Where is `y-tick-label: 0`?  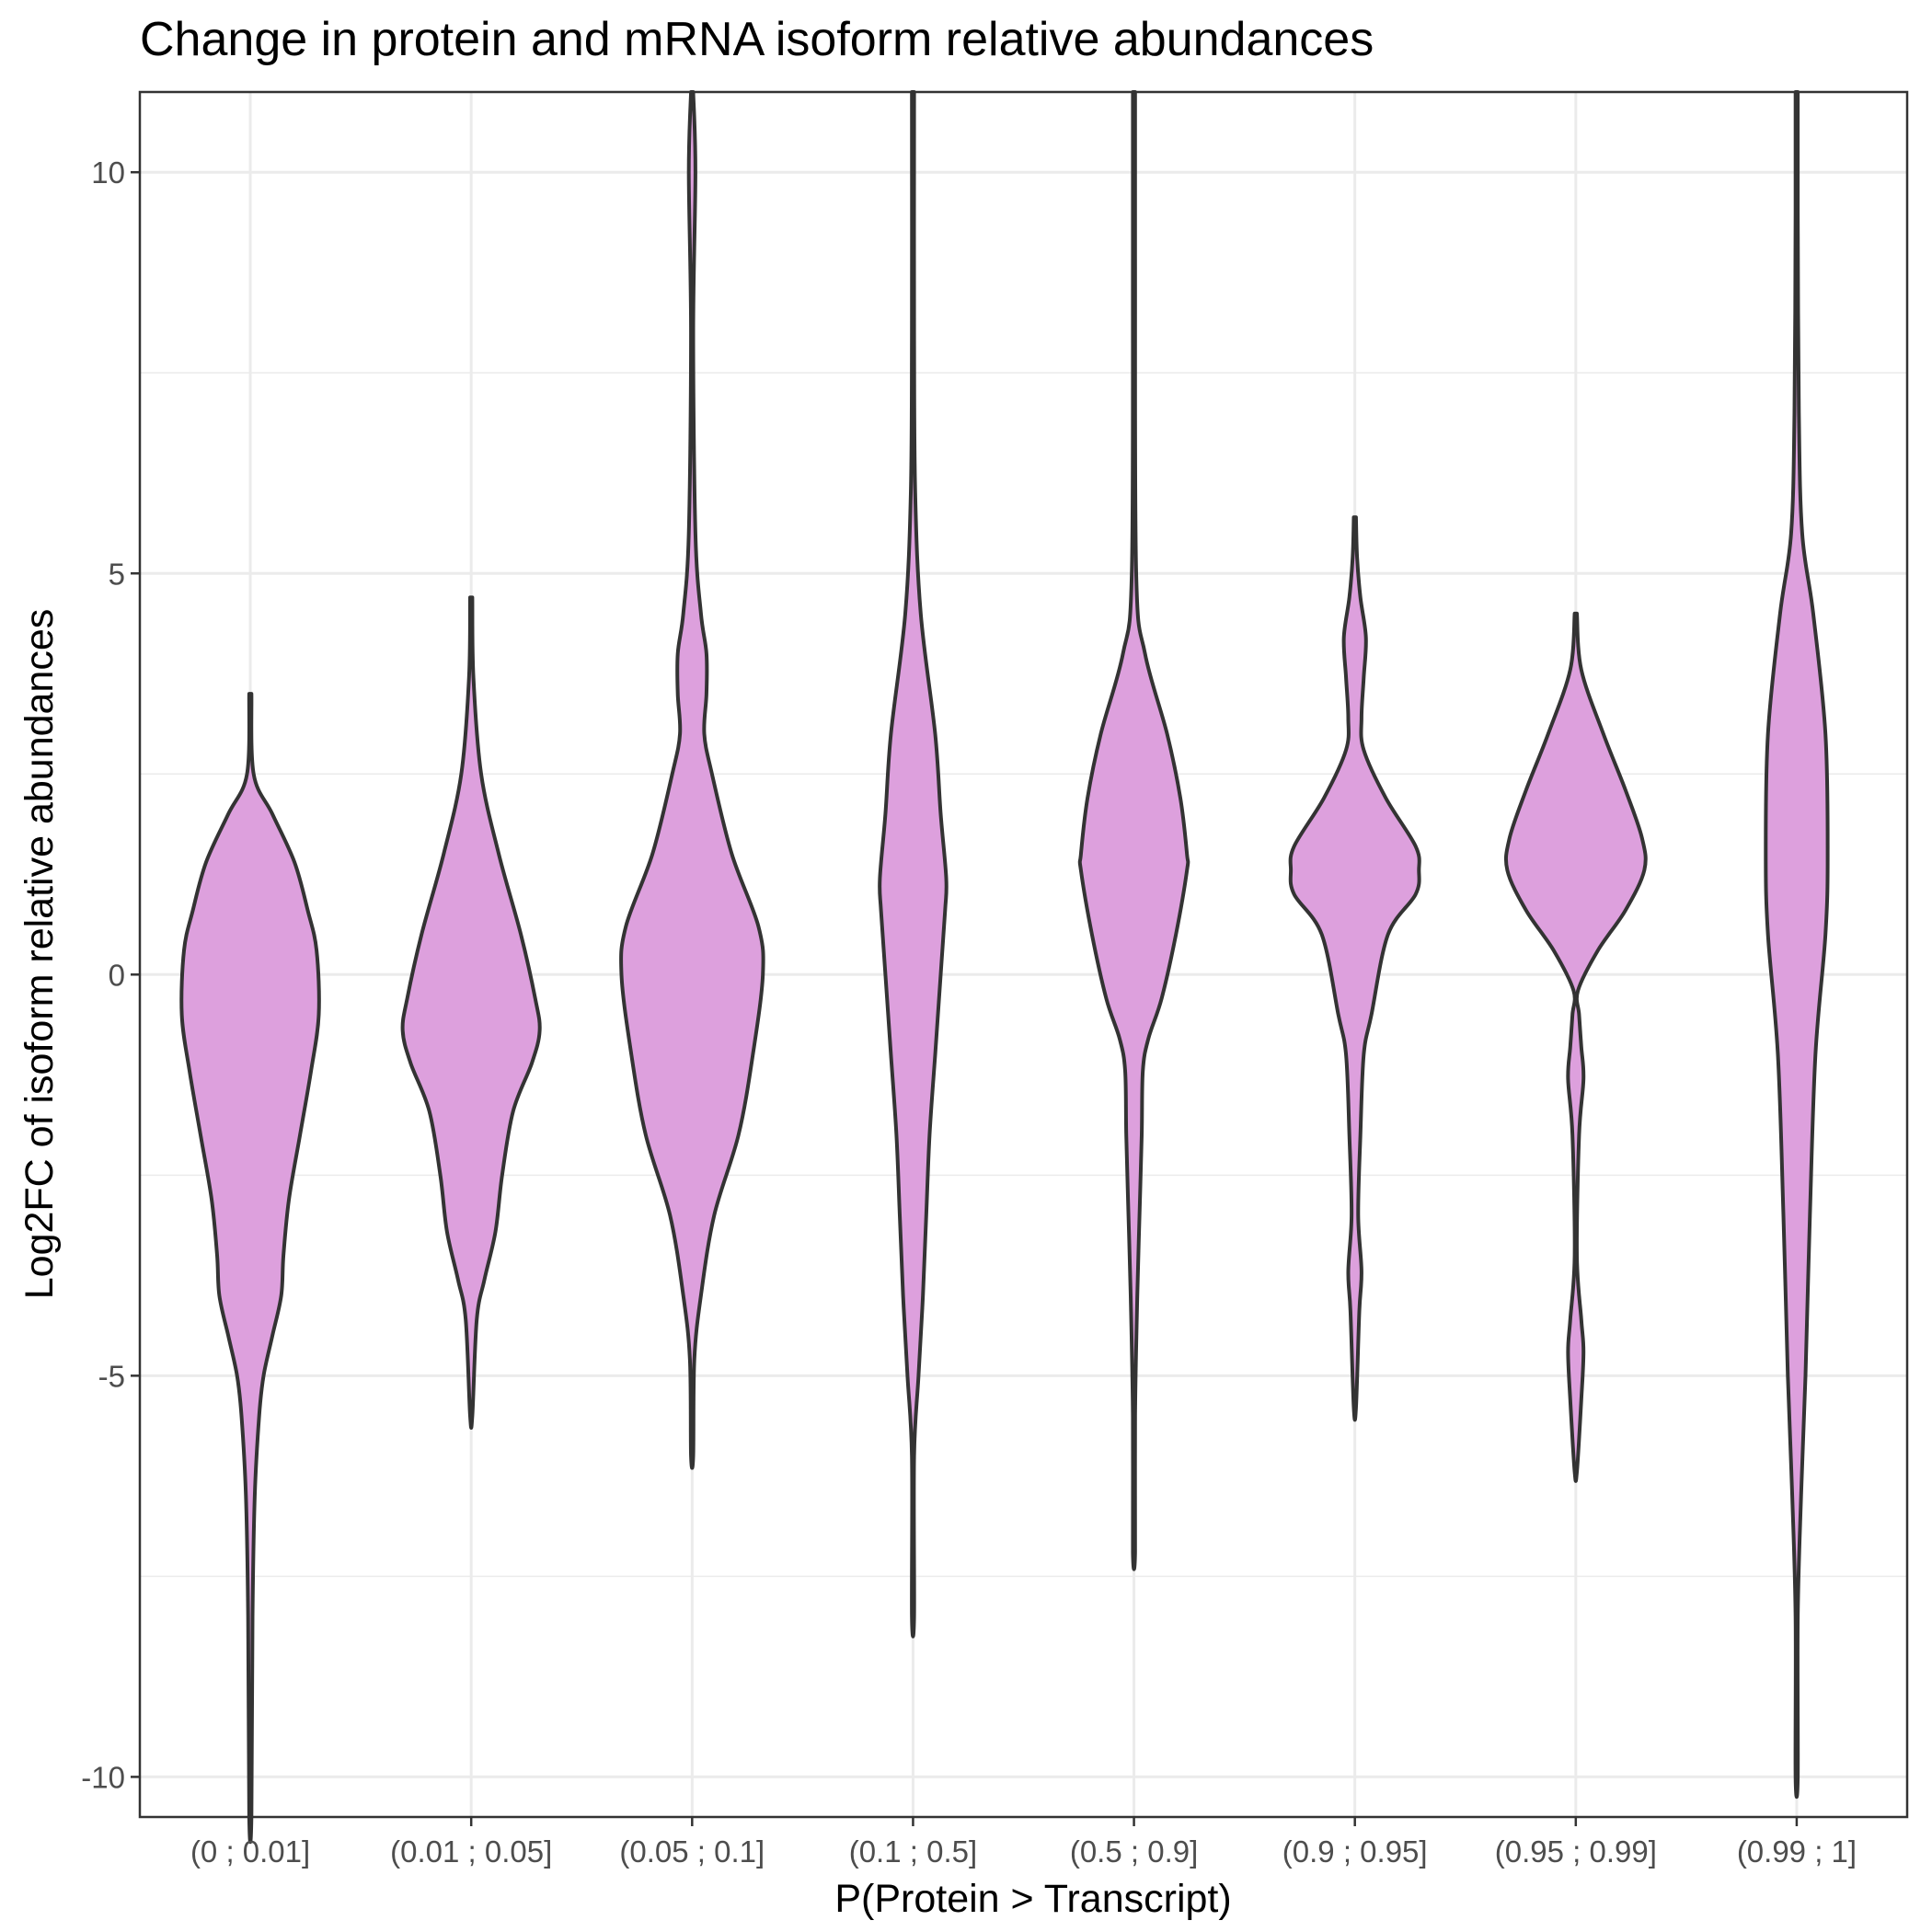 y-tick-label: 0 is located at coordinates (117, 975).